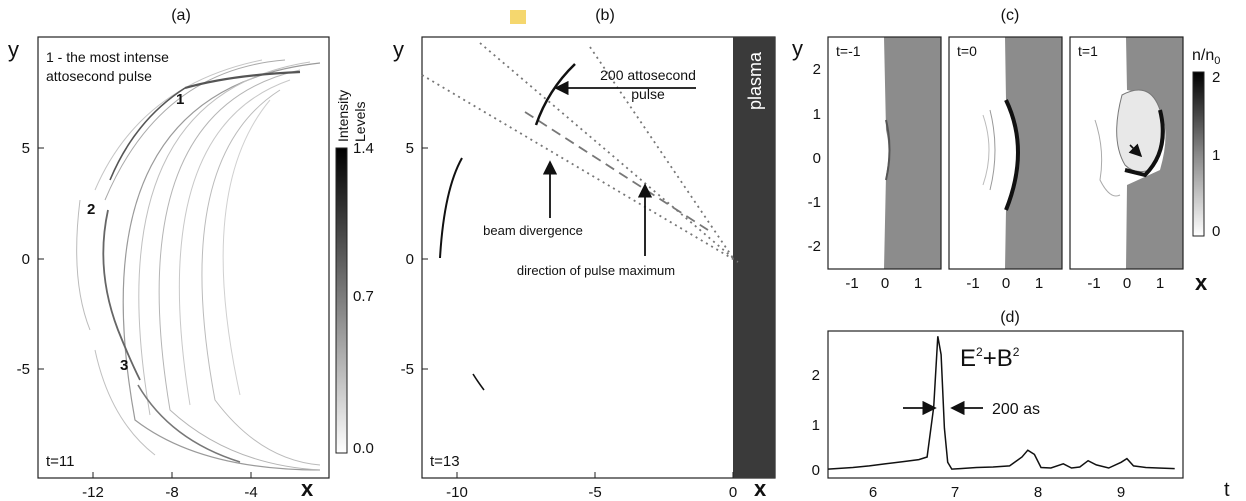  What do you see at coordinates (410, 259) in the screenshot?
I see `panel-b-y-tick: 0` at bounding box center [410, 259].